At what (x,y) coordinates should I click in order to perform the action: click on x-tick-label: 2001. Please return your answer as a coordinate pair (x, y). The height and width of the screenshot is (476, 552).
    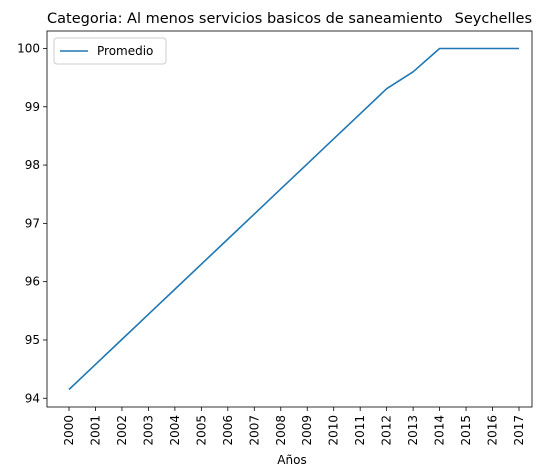
    Looking at the image, I should click on (95, 430).